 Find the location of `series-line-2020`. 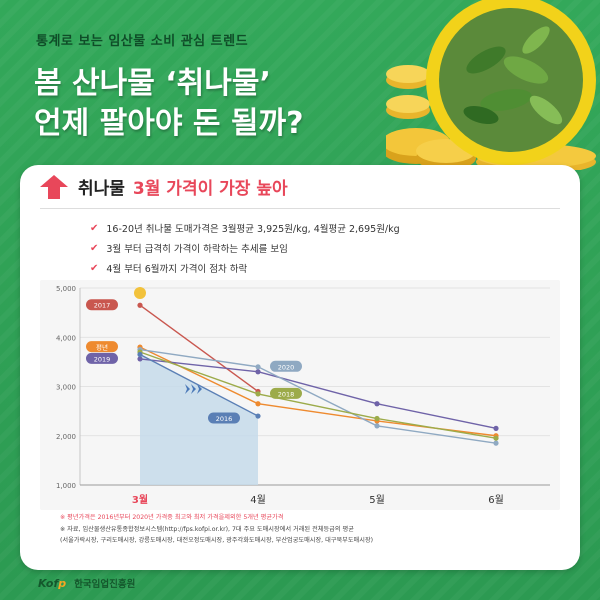

series-line-2020 is located at coordinates (318, 396).